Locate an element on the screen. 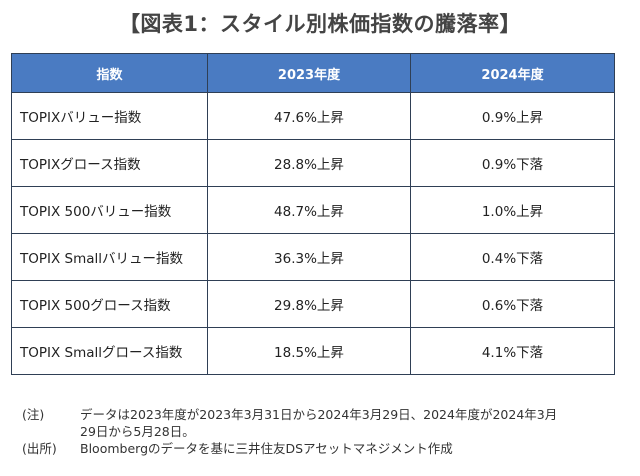 This screenshot has width=640, height=476. fy2024-change: 4.1%下落 is located at coordinates (512, 351).